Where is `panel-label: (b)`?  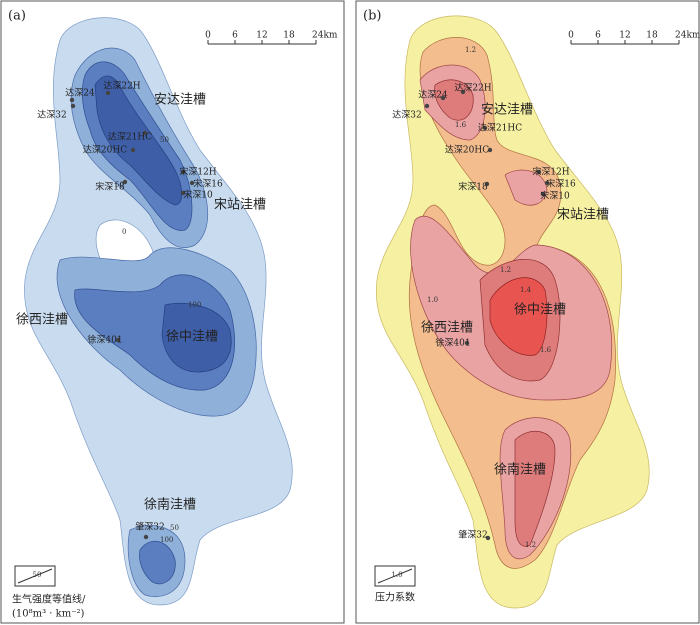 panel-label: (b) is located at coordinates (372, 16).